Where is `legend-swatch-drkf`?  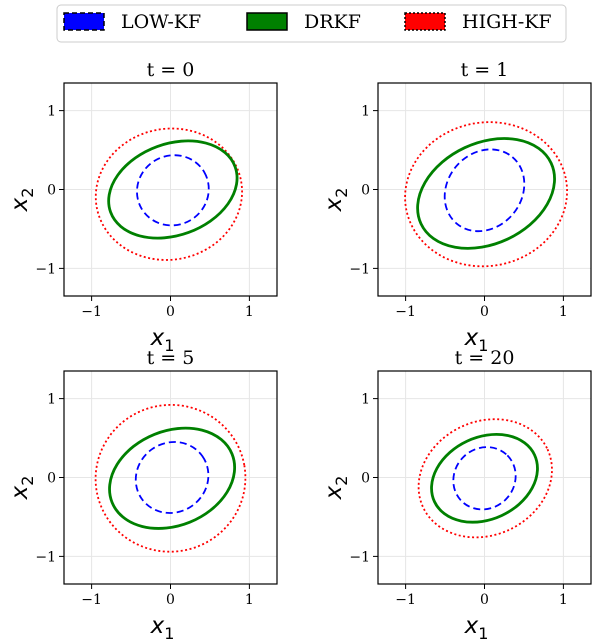
legend-swatch-drkf is located at coordinates (267, 21).